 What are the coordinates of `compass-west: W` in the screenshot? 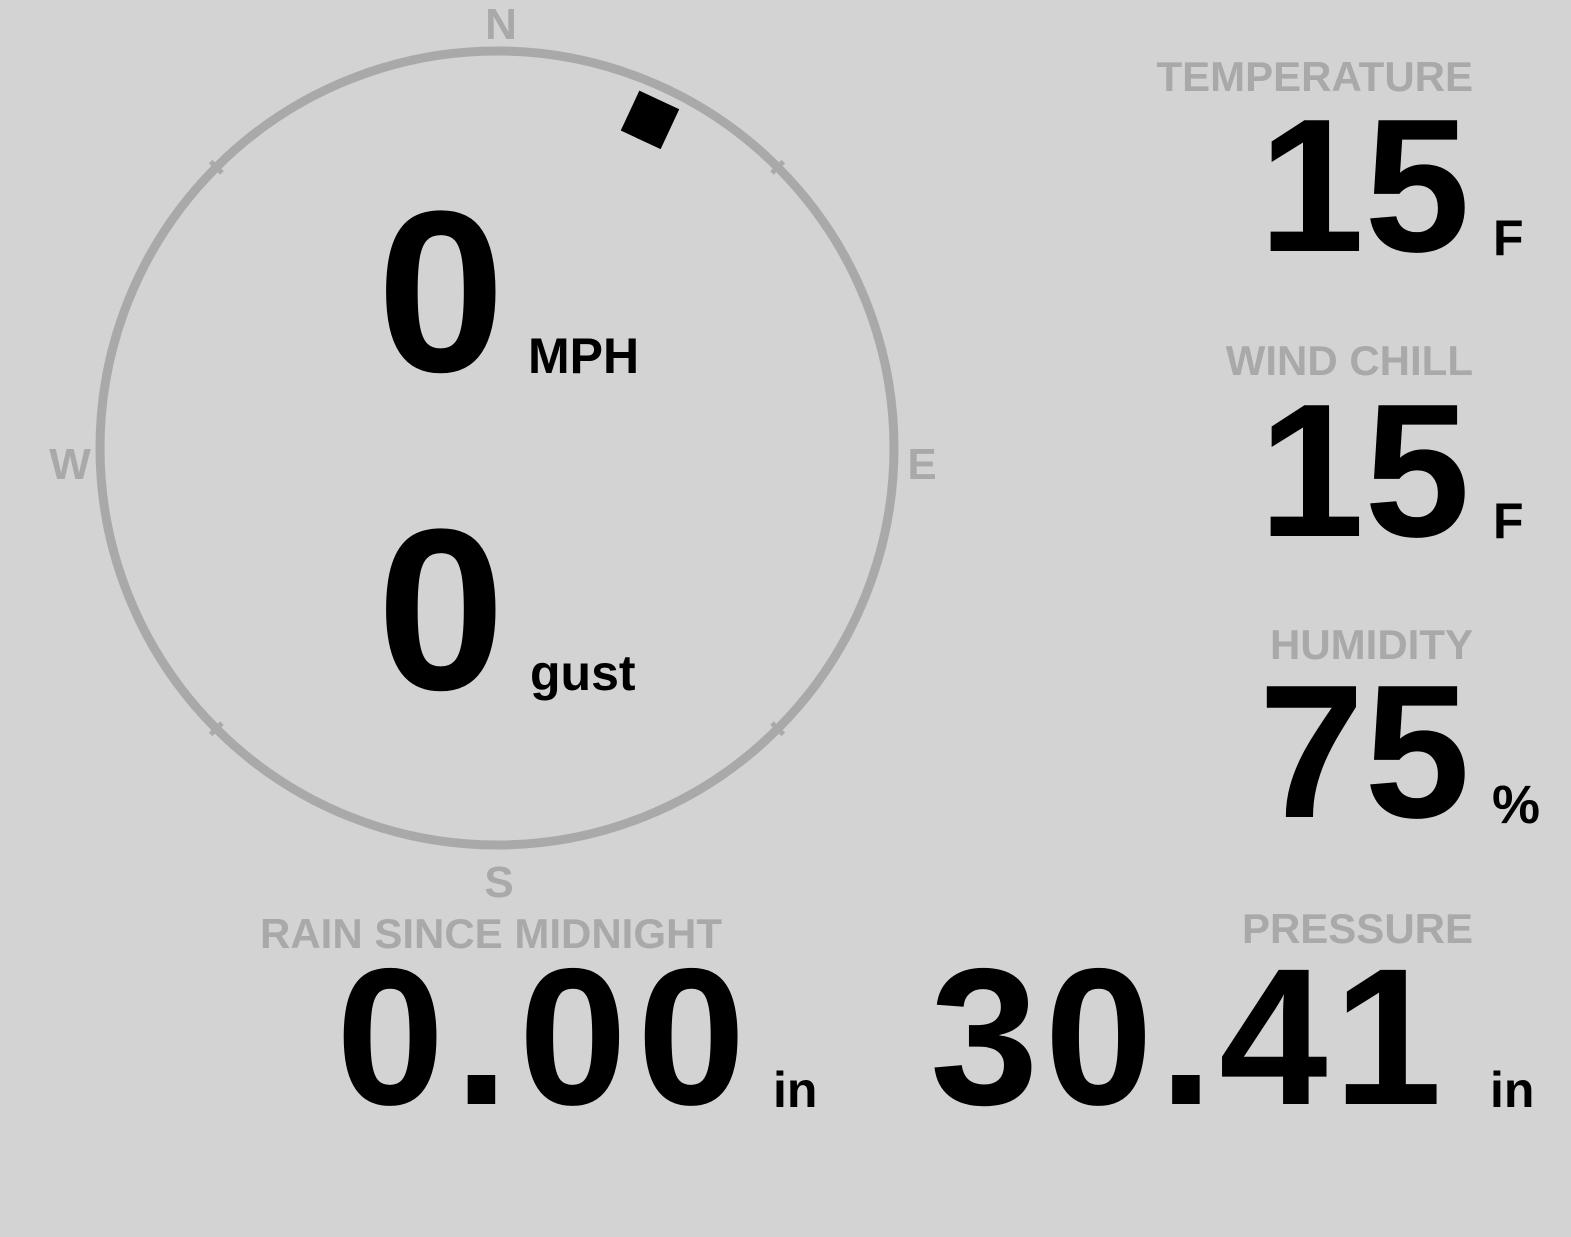 It's located at (70, 464).